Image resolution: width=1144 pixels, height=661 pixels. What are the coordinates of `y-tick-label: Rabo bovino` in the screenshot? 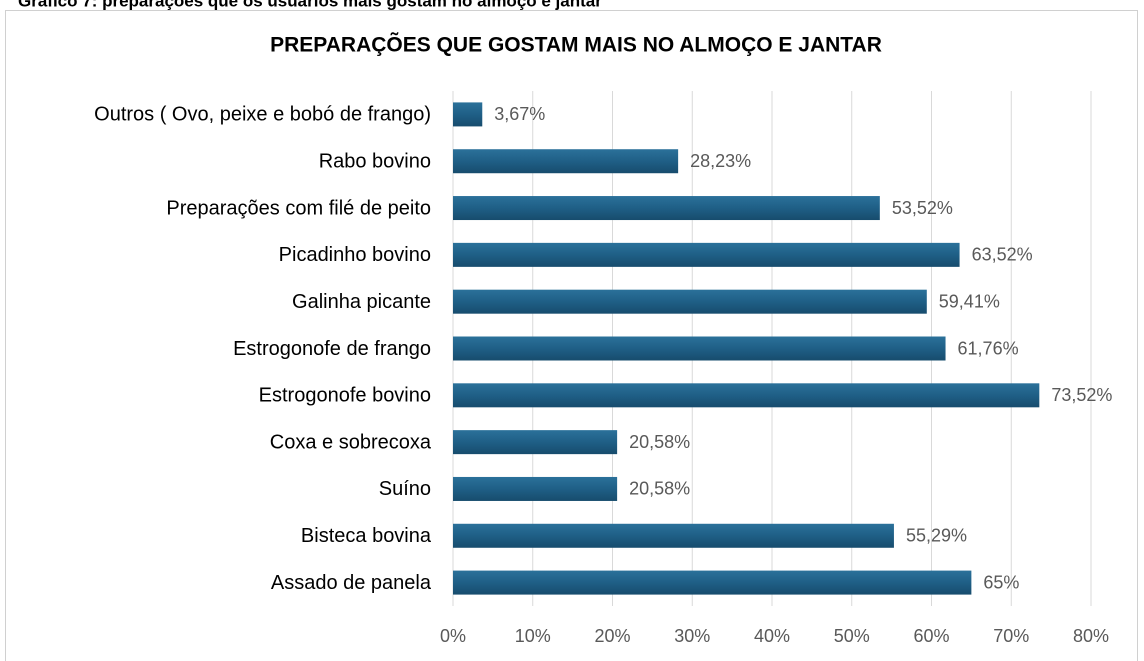 It's located at (375, 162).